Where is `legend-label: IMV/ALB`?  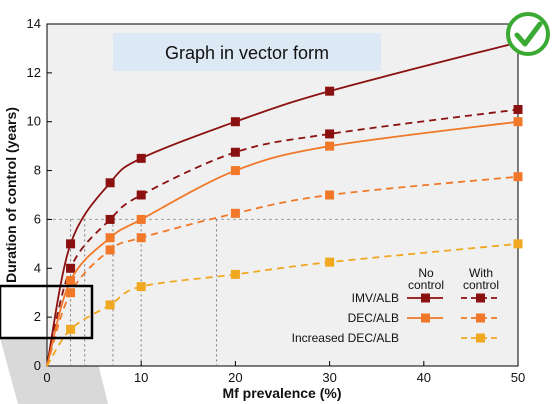
legend-label: IMV/ALB is located at coordinates (375, 298).